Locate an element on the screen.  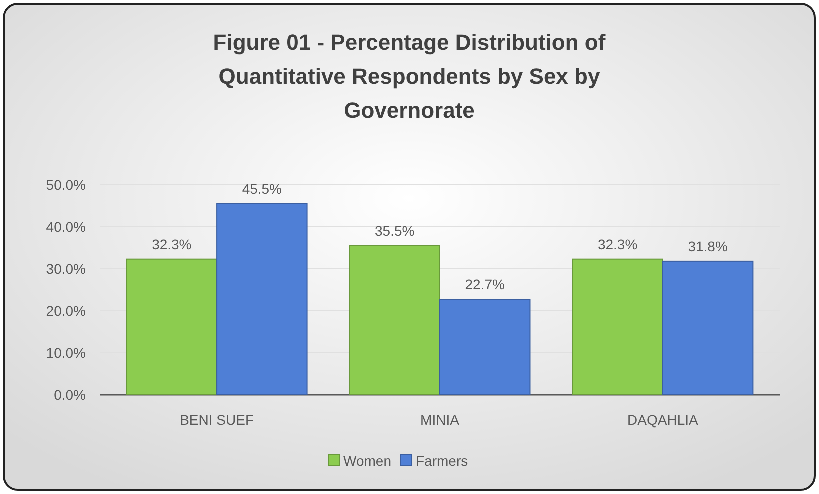
y-tick-label: 10.0% is located at coordinates (66, 353).